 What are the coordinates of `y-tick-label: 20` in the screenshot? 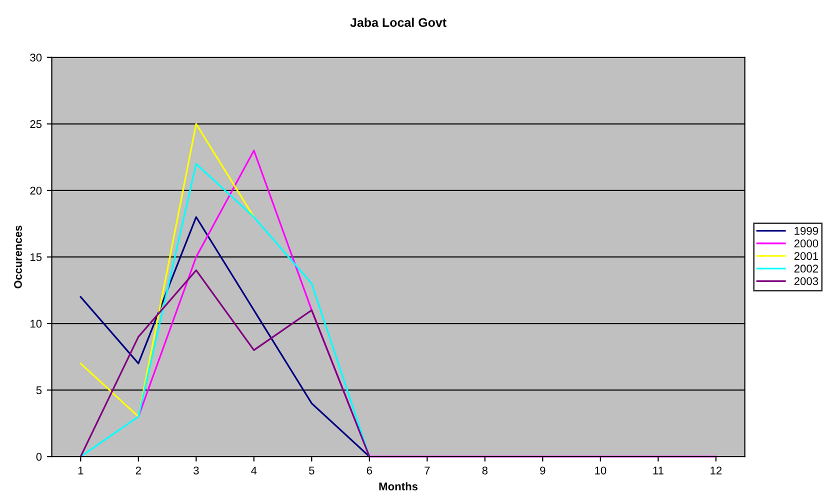 It's located at (36, 190).